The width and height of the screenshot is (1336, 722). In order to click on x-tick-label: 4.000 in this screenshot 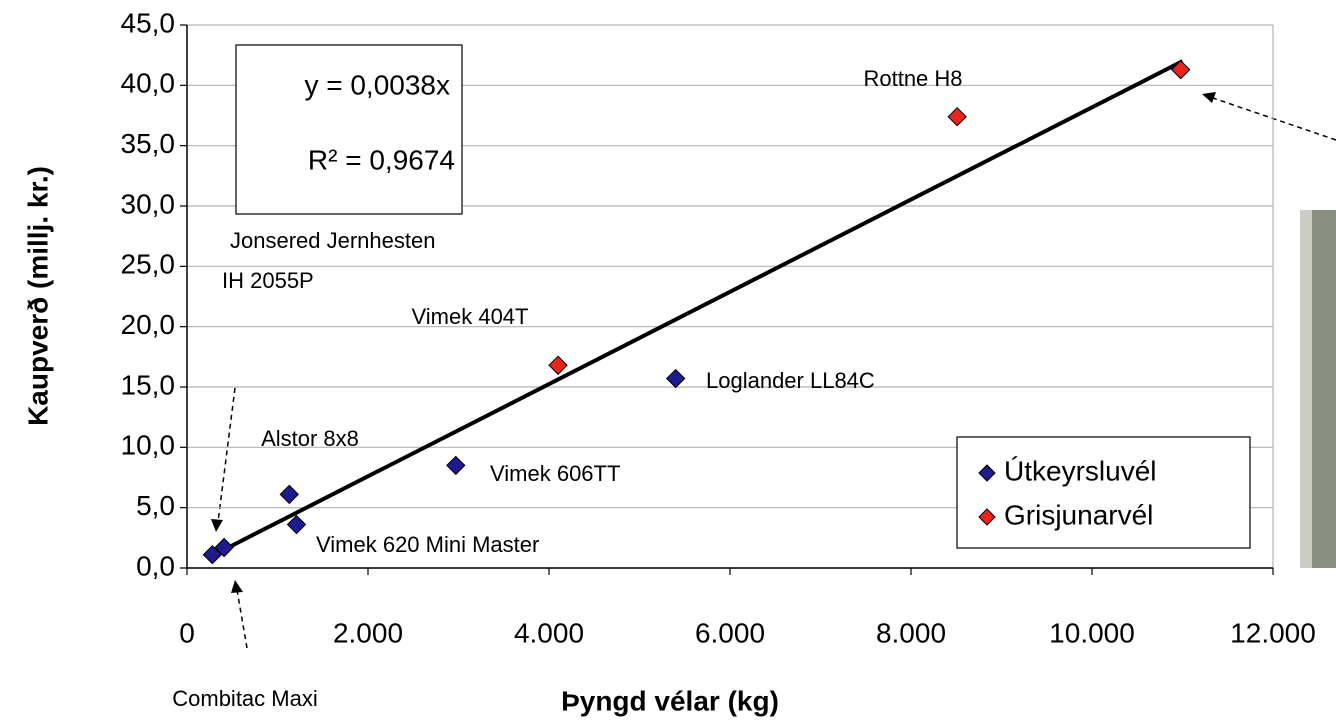, I will do `click(549, 632)`.